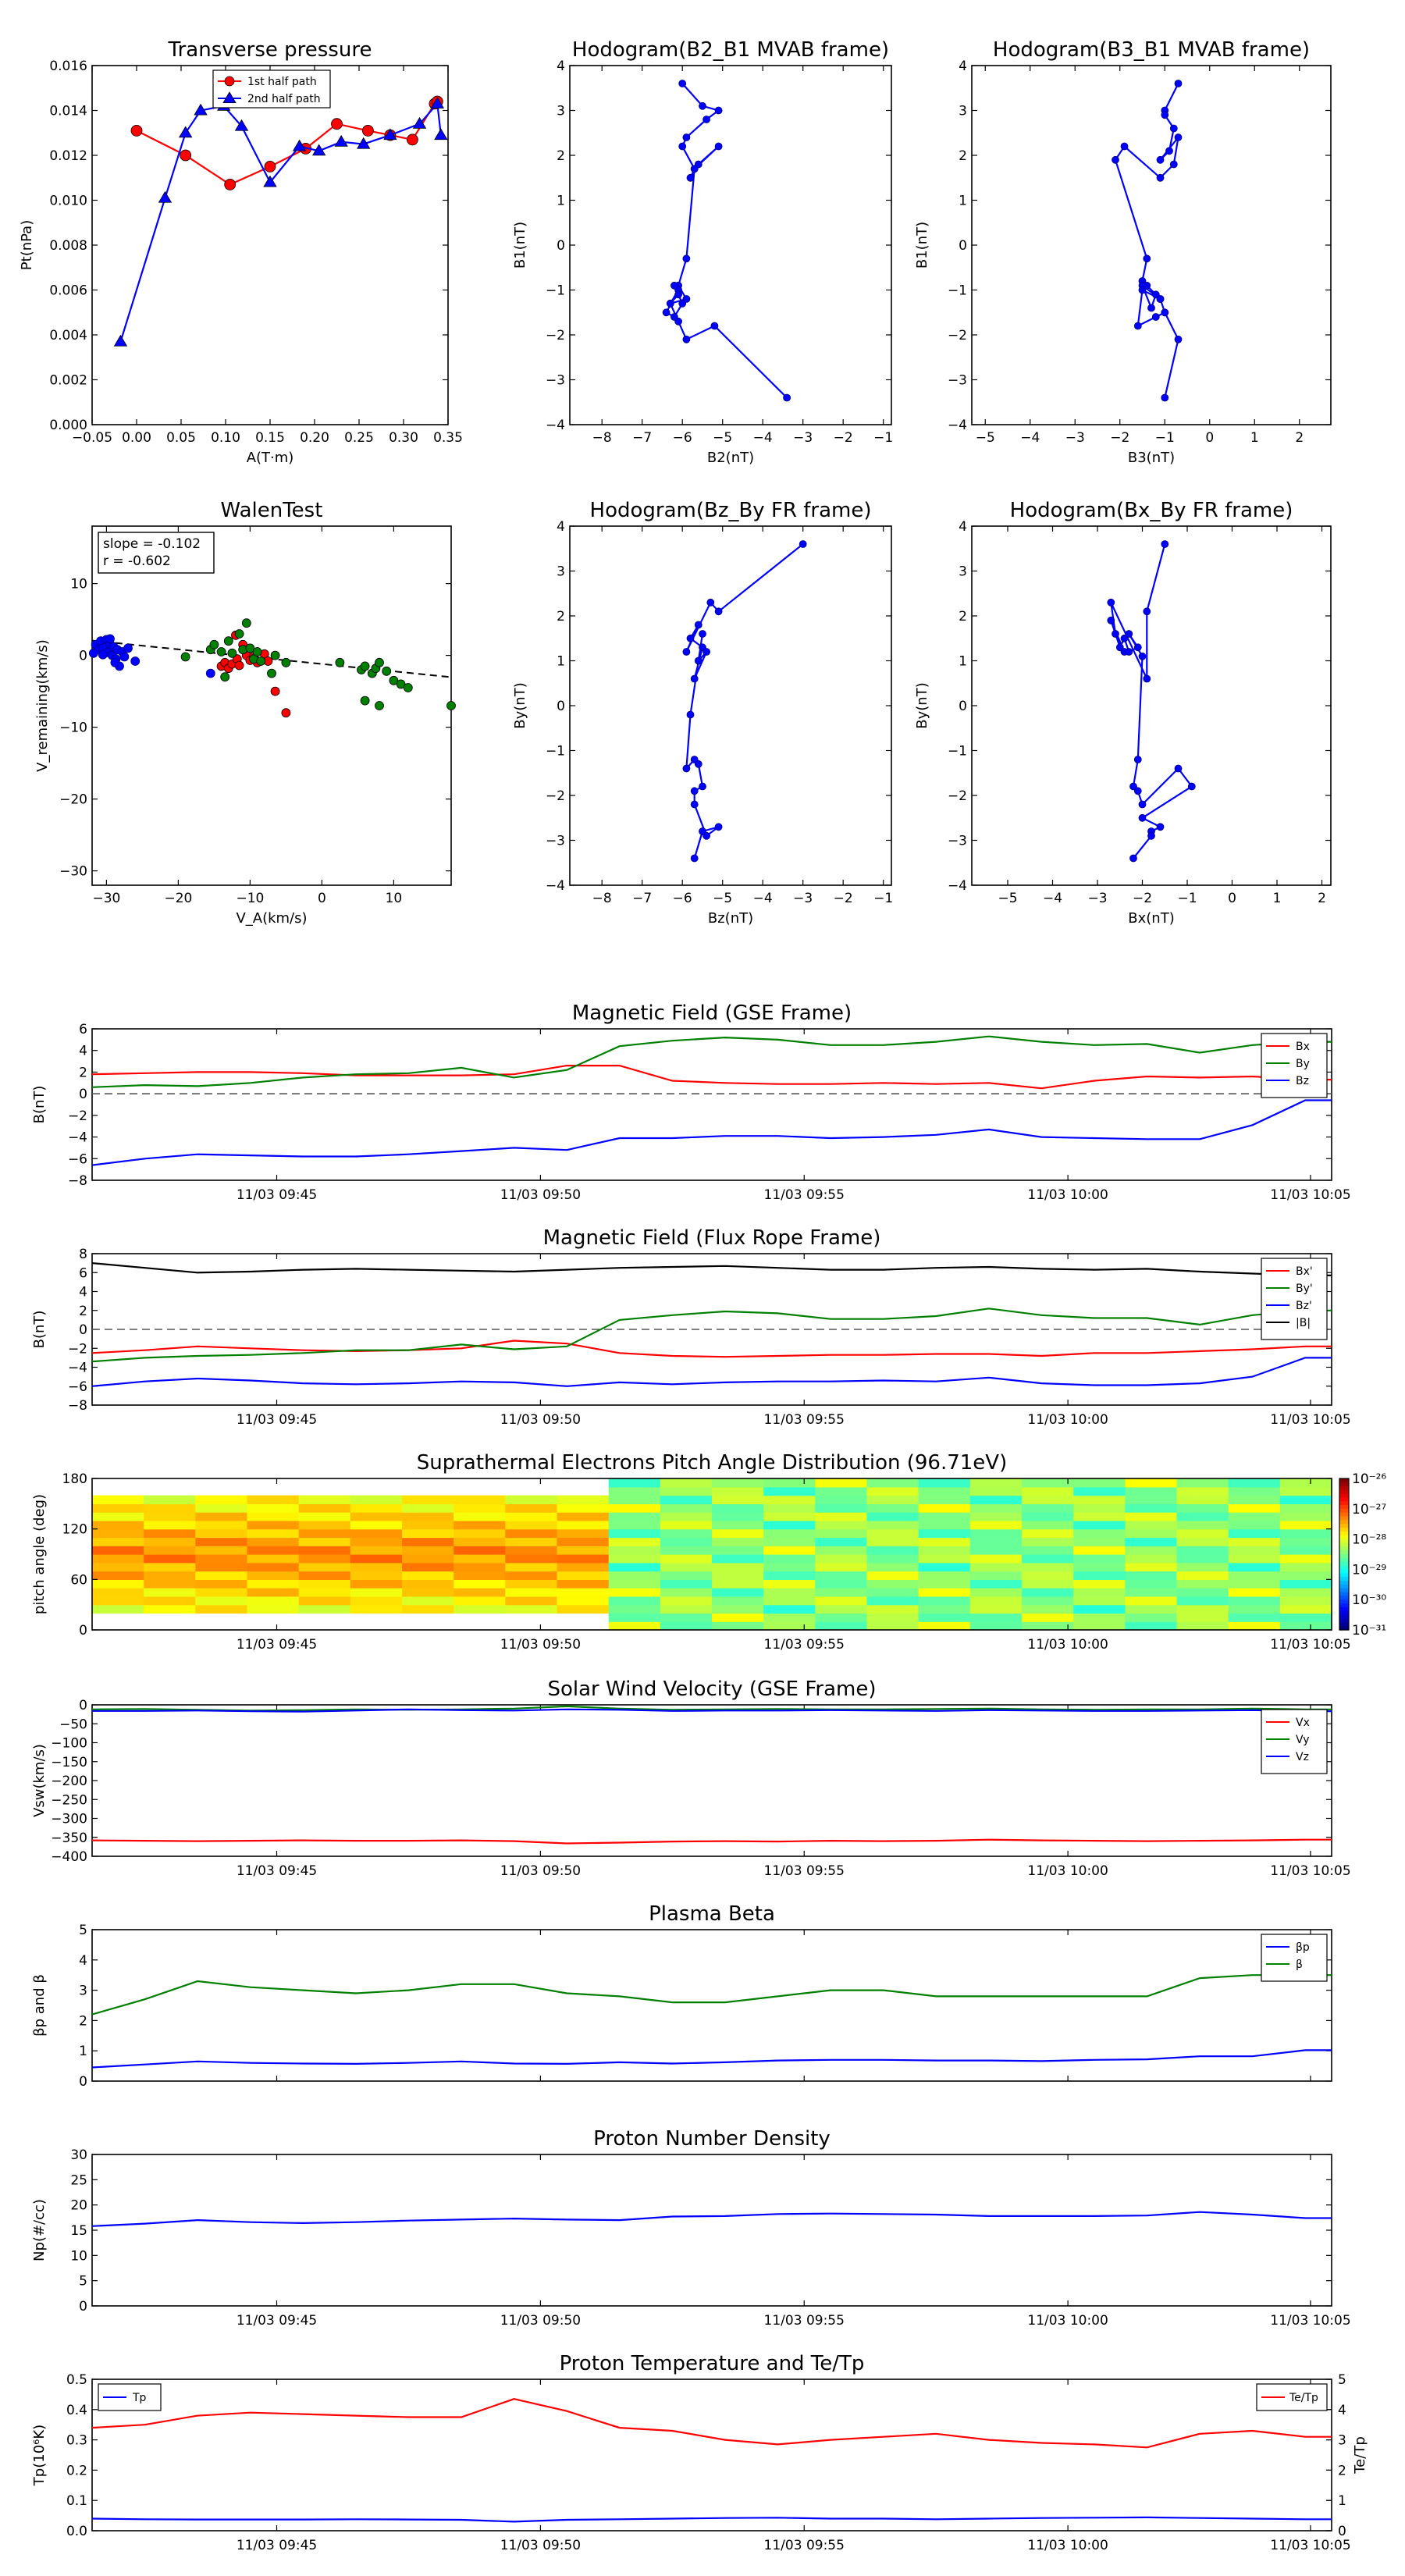 The image size is (1405, 2576). What do you see at coordinates (1151, 919) in the screenshot?
I see `x-axis-label: Bx(nT)` at bounding box center [1151, 919].